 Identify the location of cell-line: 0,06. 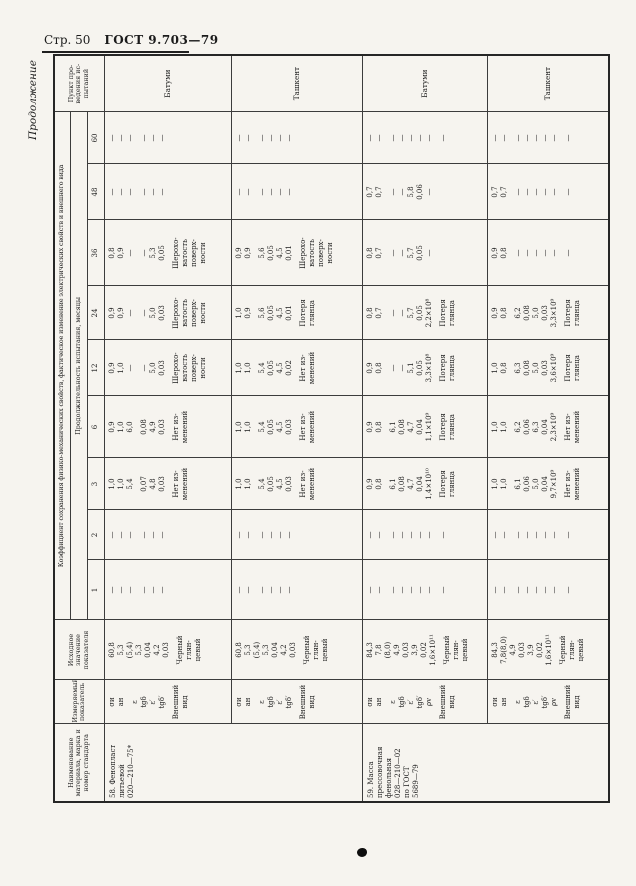
(419, 192).